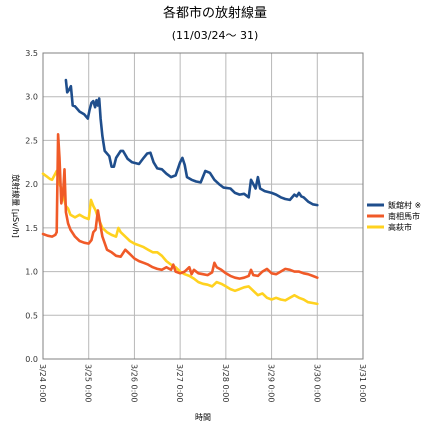 The width and height of the screenshot is (430, 426). Describe the element at coordinates (31, 53) in the screenshot. I see `y-tick-label: 3.5` at that location.